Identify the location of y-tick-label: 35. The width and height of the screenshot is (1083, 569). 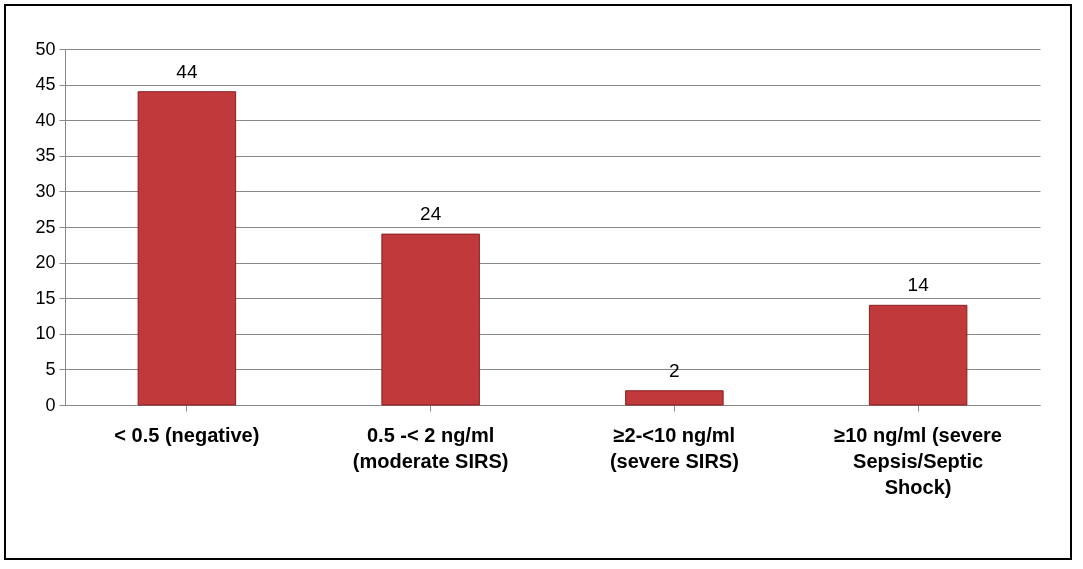
(45, 155).